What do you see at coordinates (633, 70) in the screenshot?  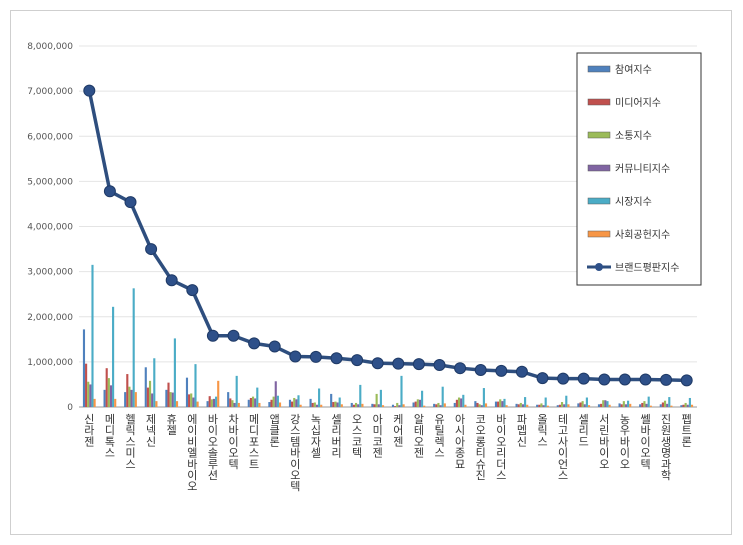 I see `legend-label: 참여지수` at bounding box center [633, 70].